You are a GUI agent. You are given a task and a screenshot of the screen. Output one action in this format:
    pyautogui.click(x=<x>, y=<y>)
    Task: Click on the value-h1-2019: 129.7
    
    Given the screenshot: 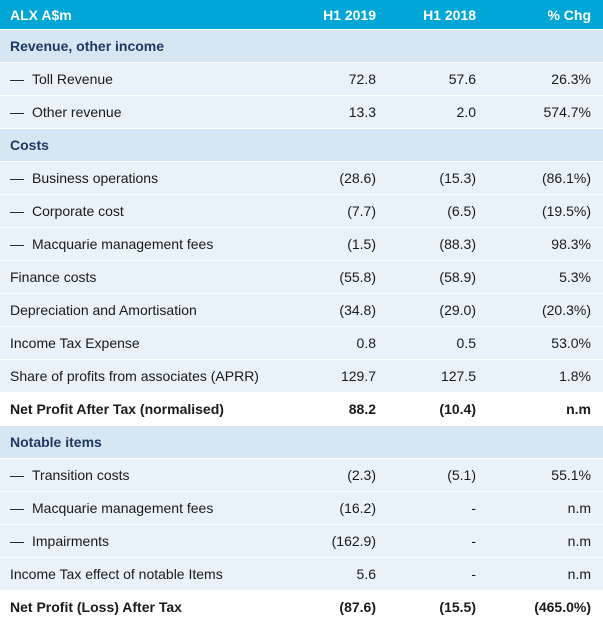 What is the action you would take?
    pyautogui.click(x=358, y=376)
    